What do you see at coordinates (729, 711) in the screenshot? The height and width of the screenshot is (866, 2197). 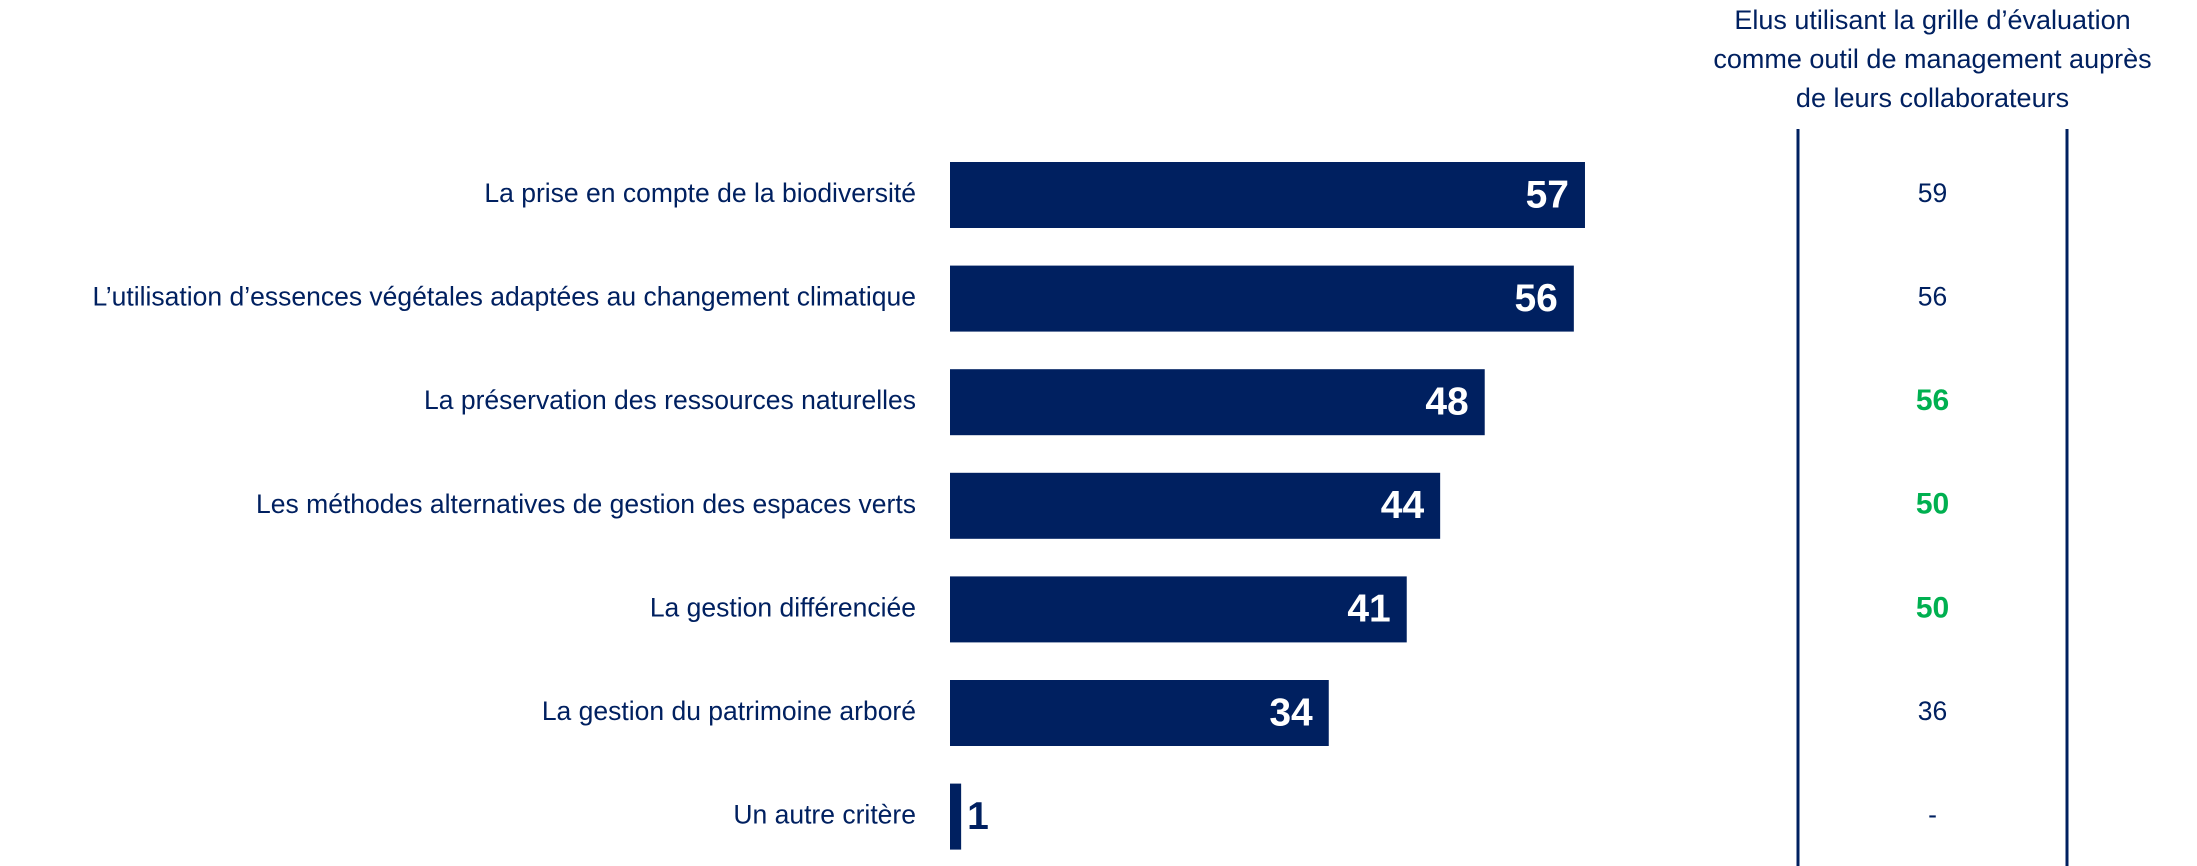 I see `category-label: La gestion du patrimoine arboré` at bounding box center [729, 711].